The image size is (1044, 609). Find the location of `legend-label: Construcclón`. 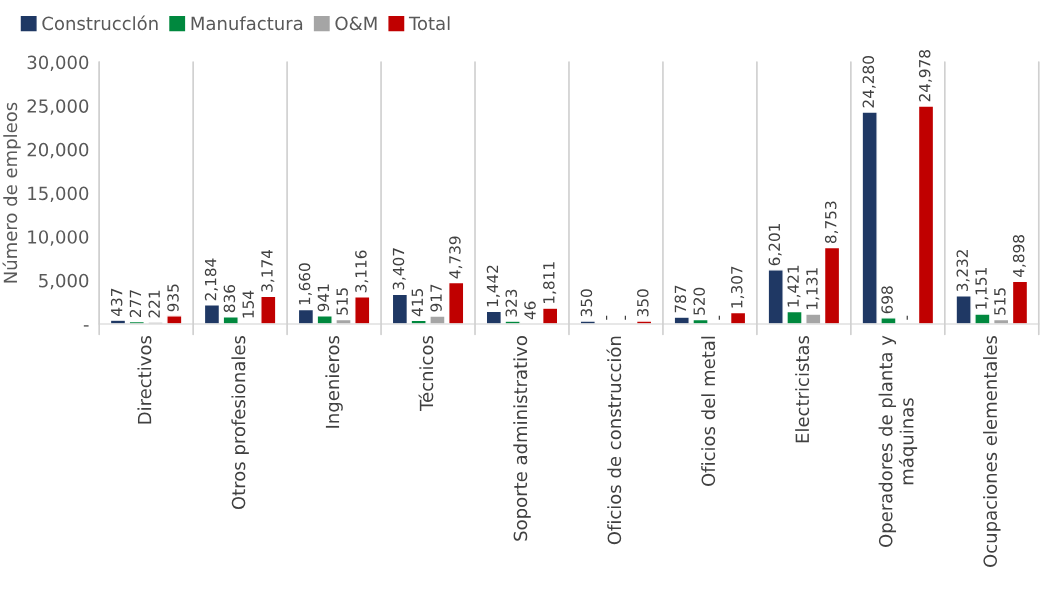

legend-label: Construcclón is located at coordinates (100, 23).